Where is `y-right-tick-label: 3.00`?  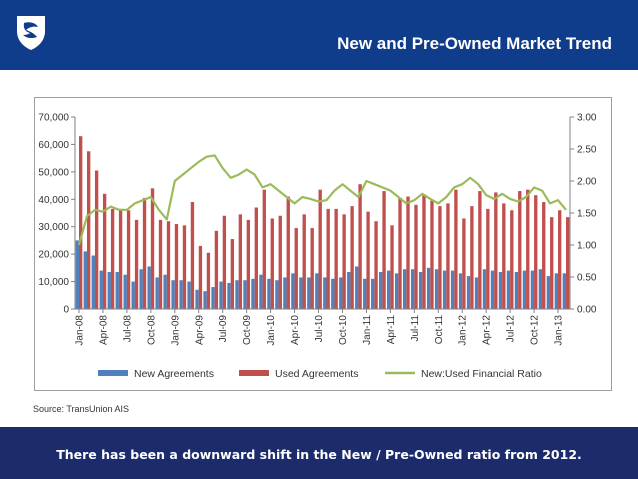
y-right-tick-label: 3.00 is located at coordinates (587, 118).